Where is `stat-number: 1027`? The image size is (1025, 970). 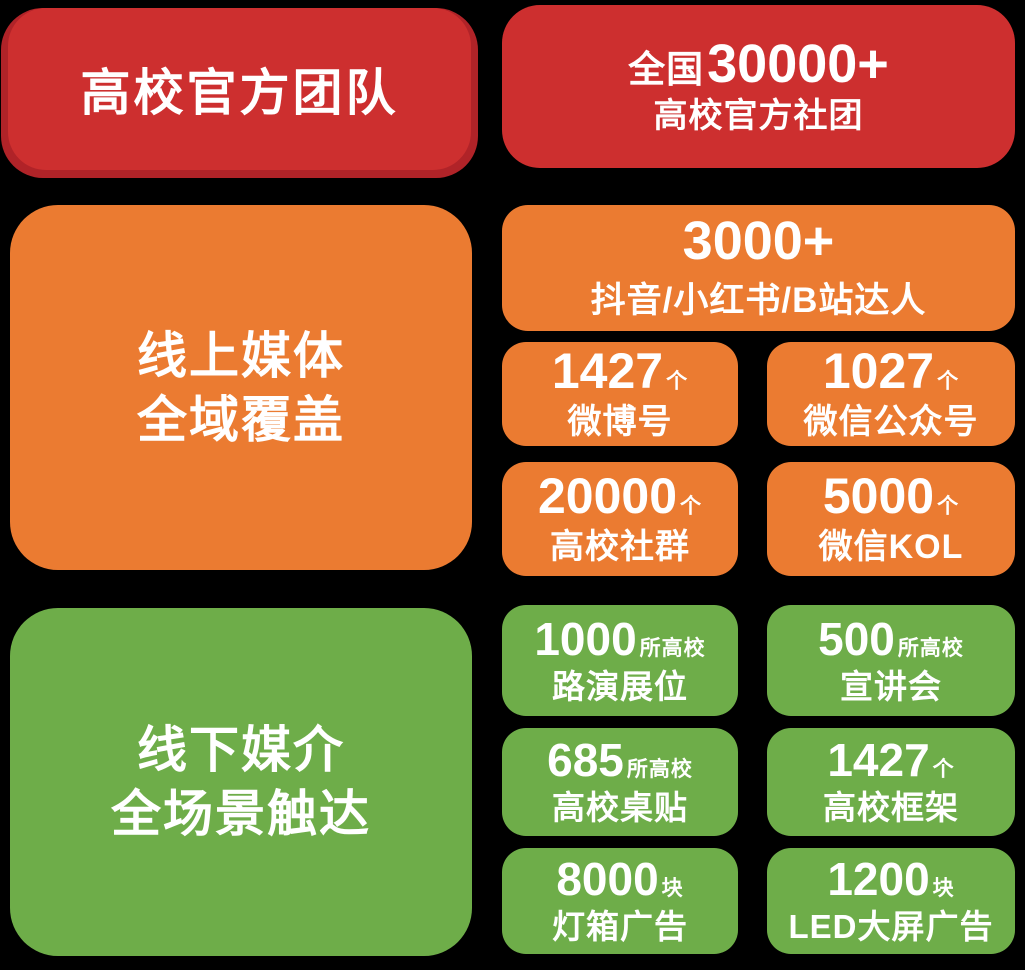 stat-number: 1027 is located at coordinates (878, 371).